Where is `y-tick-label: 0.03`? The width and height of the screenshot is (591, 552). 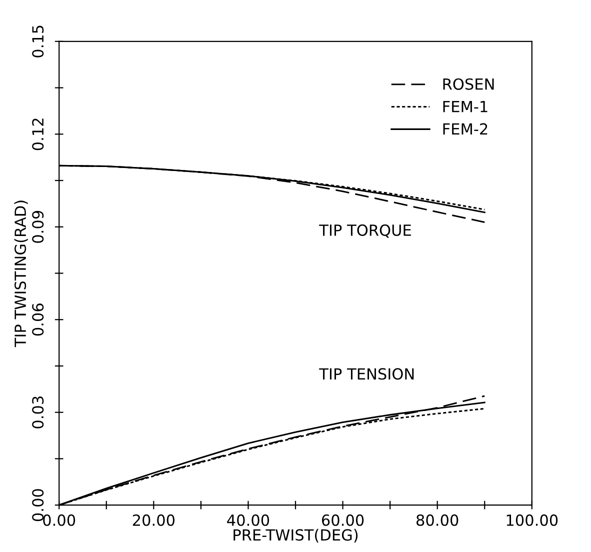
y-tick-label: 0.03 is located at coordinates (38, 412).